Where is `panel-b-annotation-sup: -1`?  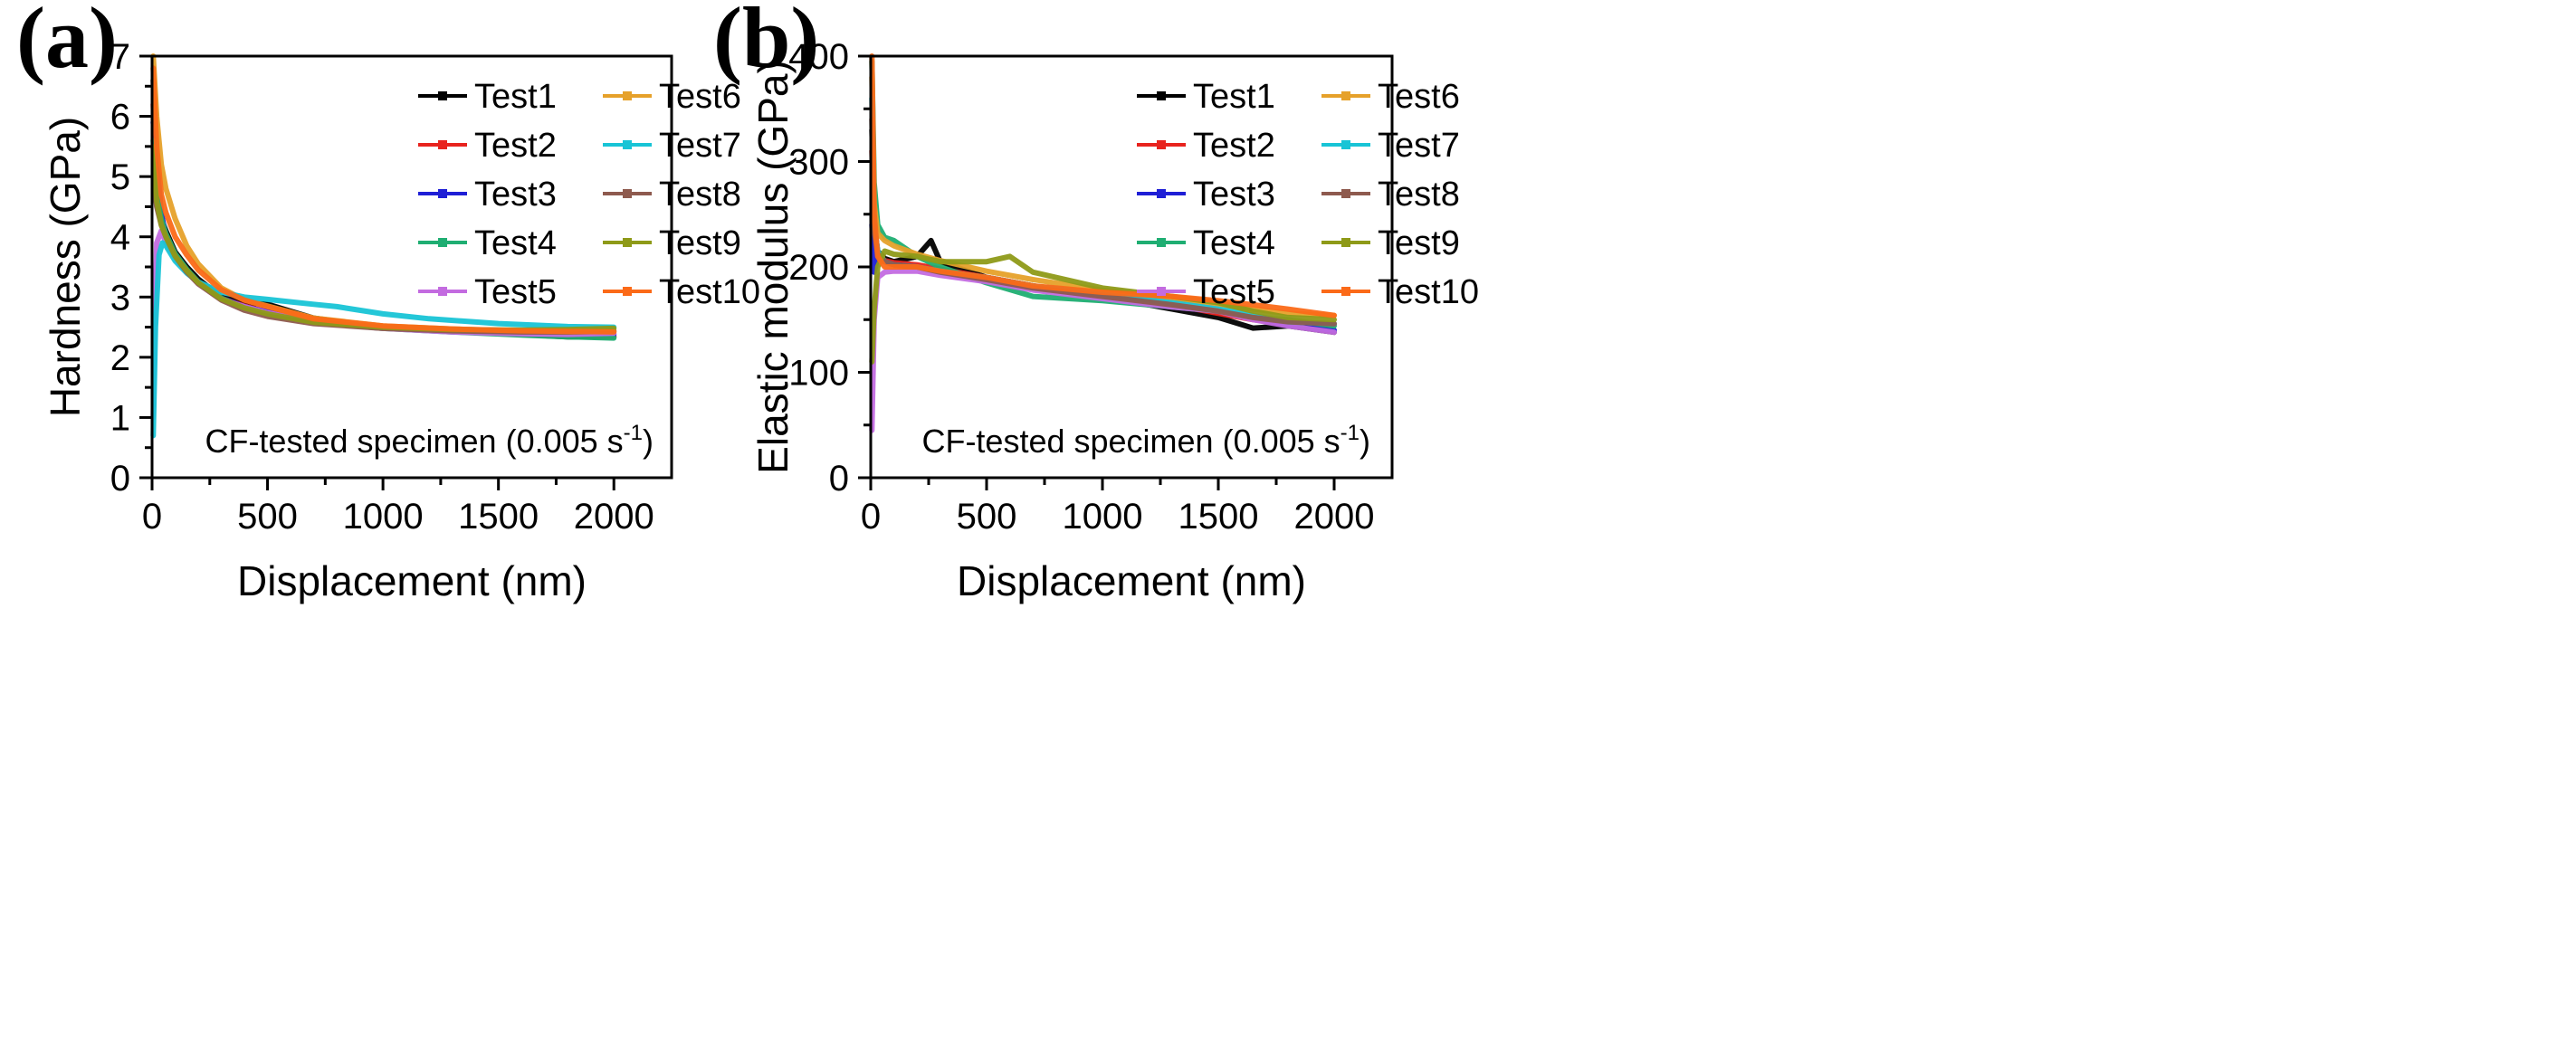 panel-b-annotation-sup: -1 is located at coordinates (1350, 433).